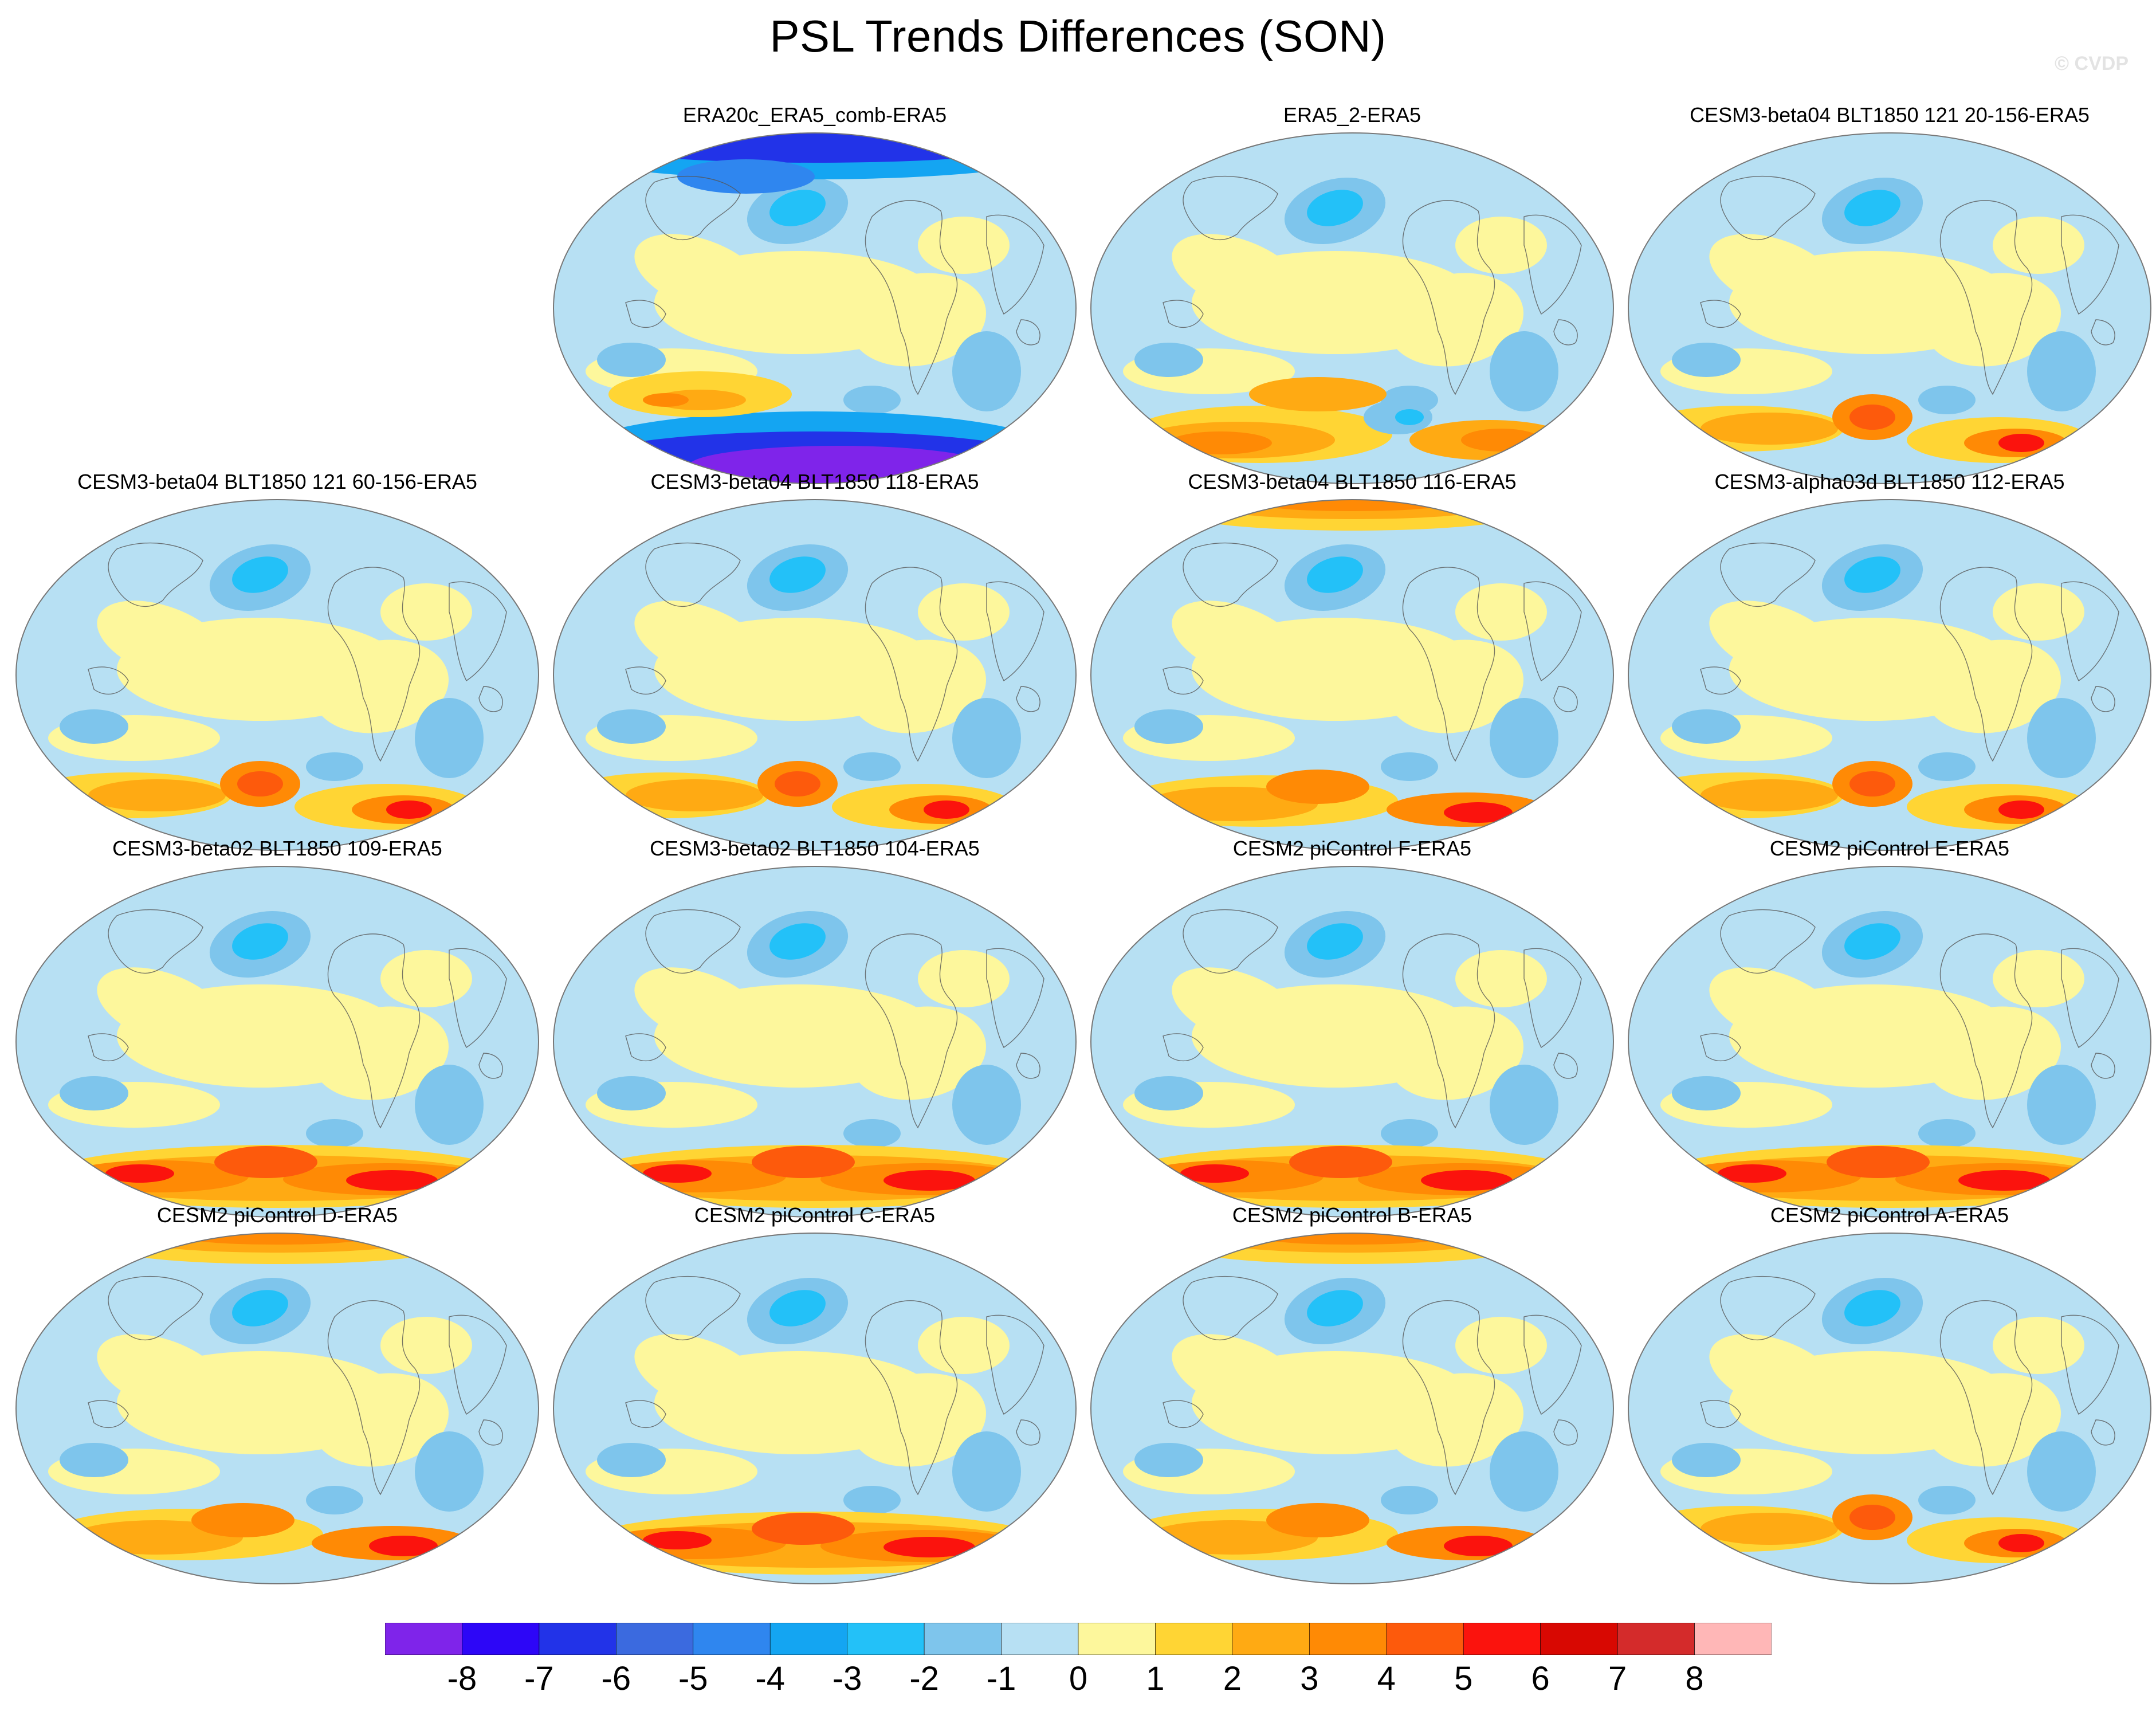 This screenshot has width=2156, height=1711. I want to click on panel-title: CESM2 piControl F-ERA5, so click(1352, 848).